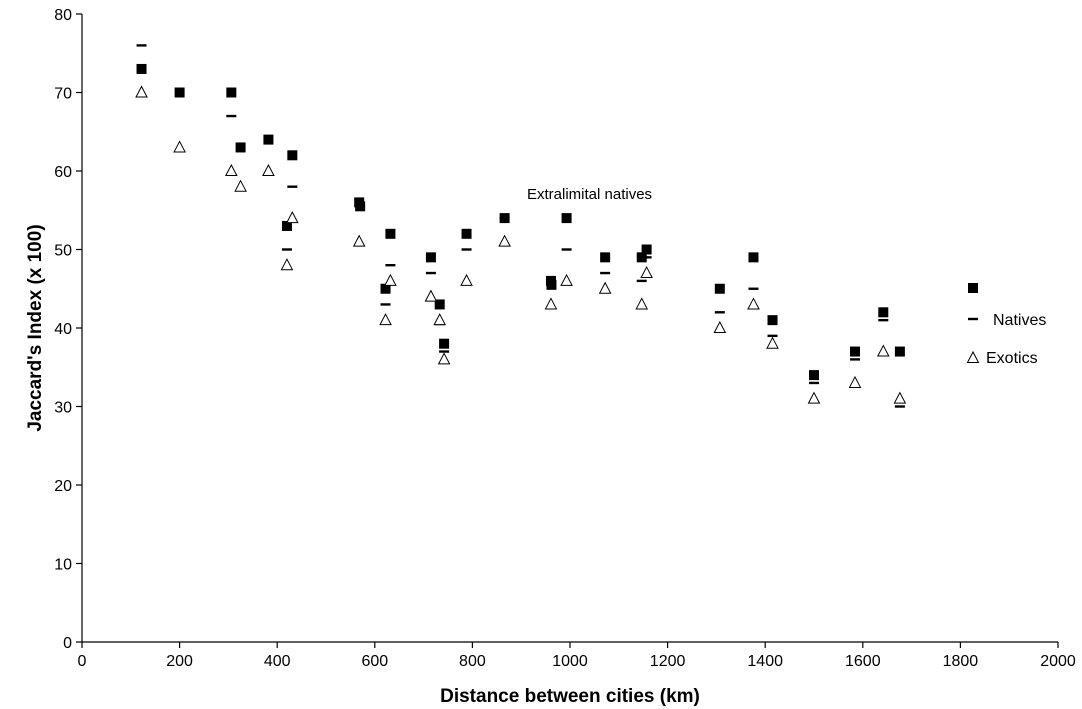 The height and width of the screenshot is (709, 1082). Describe the element at coordinates (63, 172) in the screenshot. I see `y-tick-label: 60` at that location.